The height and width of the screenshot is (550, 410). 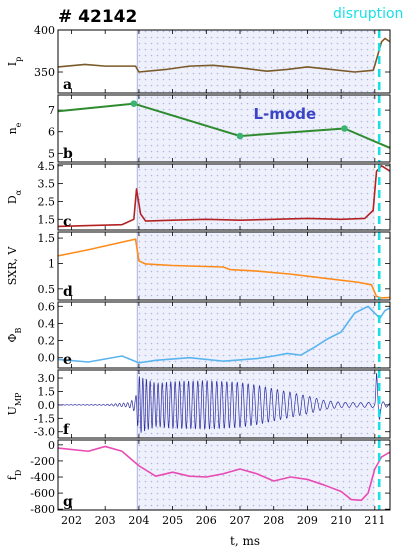 What do you see at coordinates (68, 292) in the screenshot?
I see `panel-letter: d` at bounding box center [68, 292].